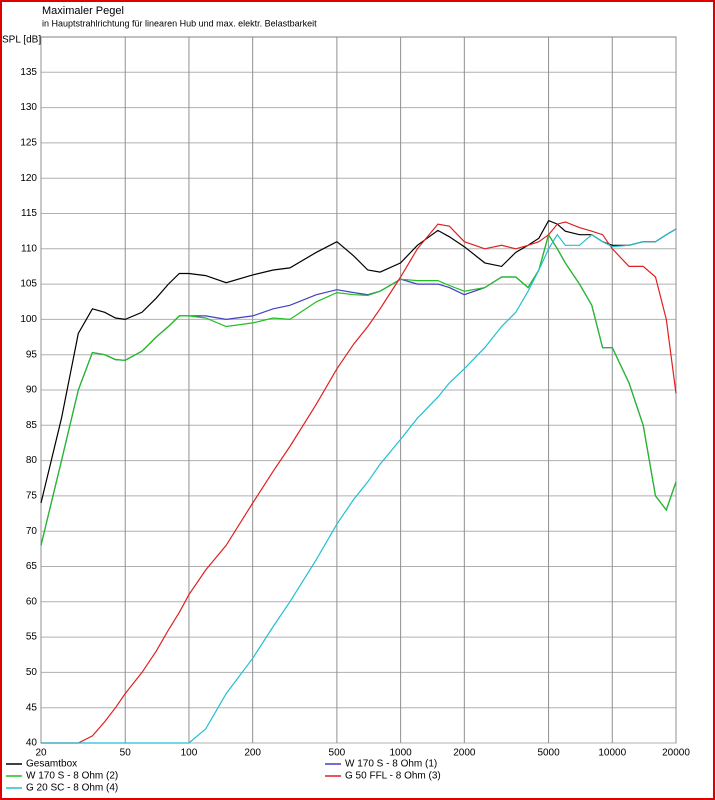  Describe the element at coordinates (51, 764) in the screenshot. I see `legend-label: Gesamtbox` at that location.